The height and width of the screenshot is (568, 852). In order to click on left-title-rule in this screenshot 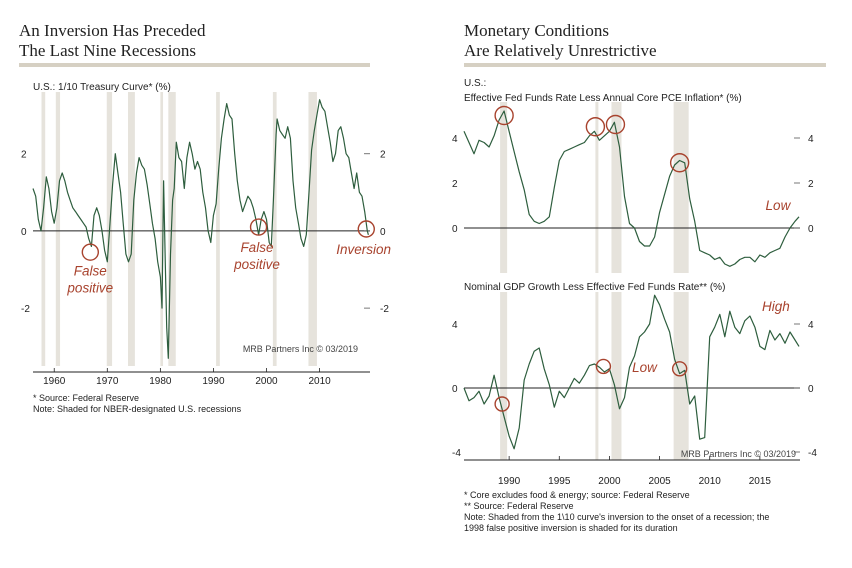, I will do `click(194, 65)`.